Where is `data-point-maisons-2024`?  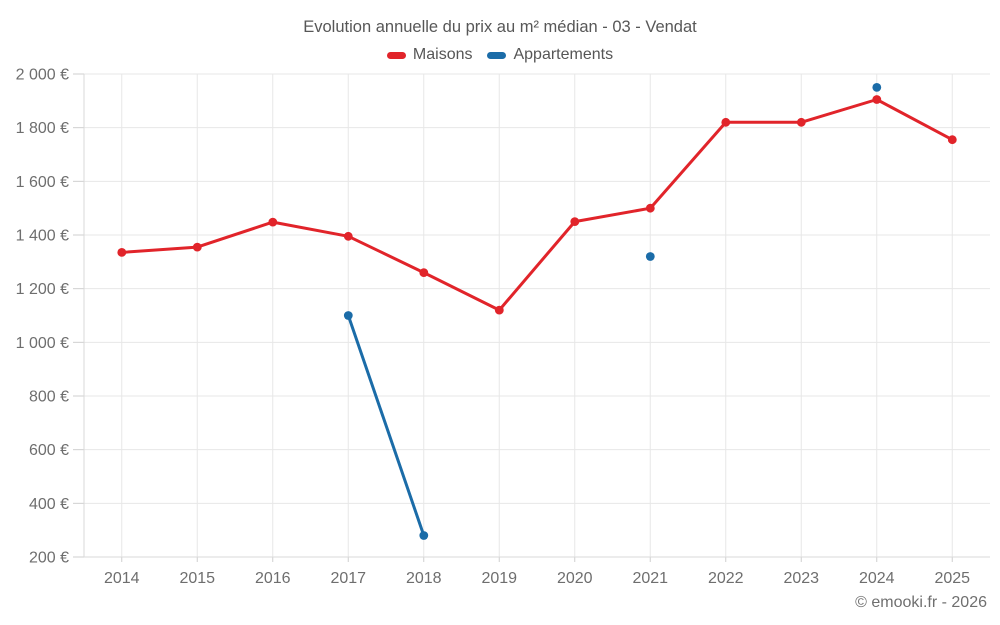 data-point-maisons-2024 is located at coordinates (877, 99).